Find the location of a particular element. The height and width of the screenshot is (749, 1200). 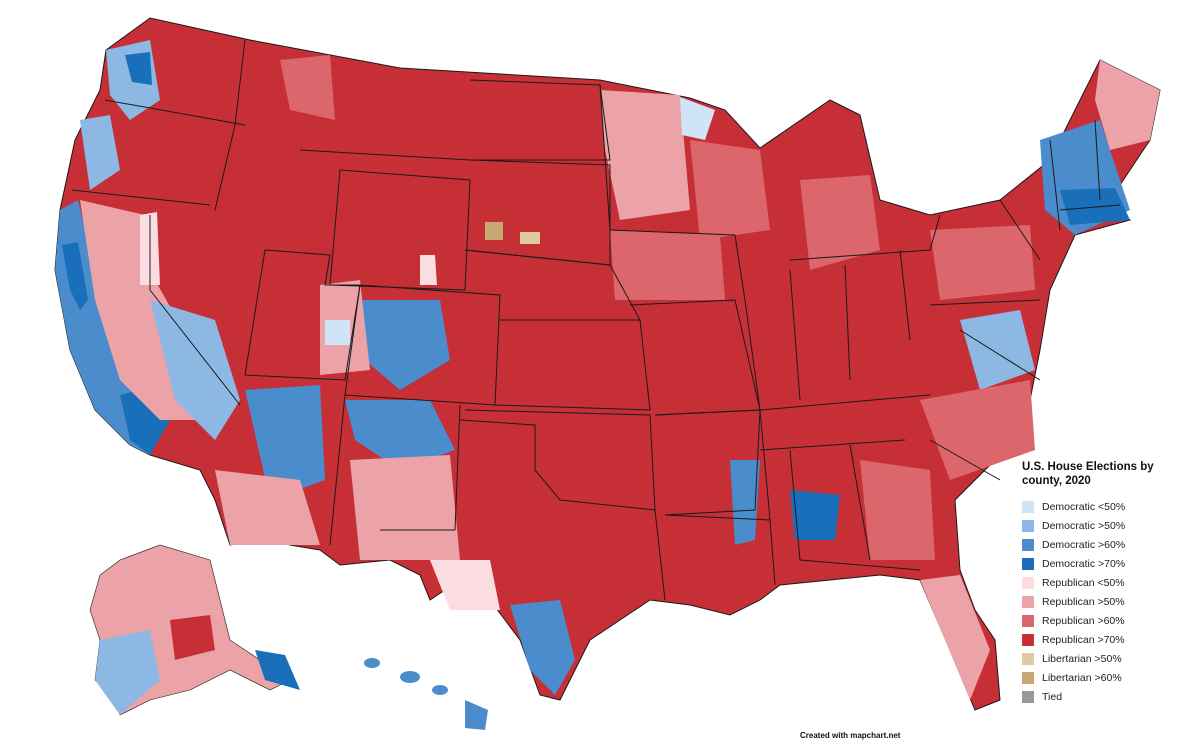

legend-item: Republican >70% is located at coordinates (1107, 639).